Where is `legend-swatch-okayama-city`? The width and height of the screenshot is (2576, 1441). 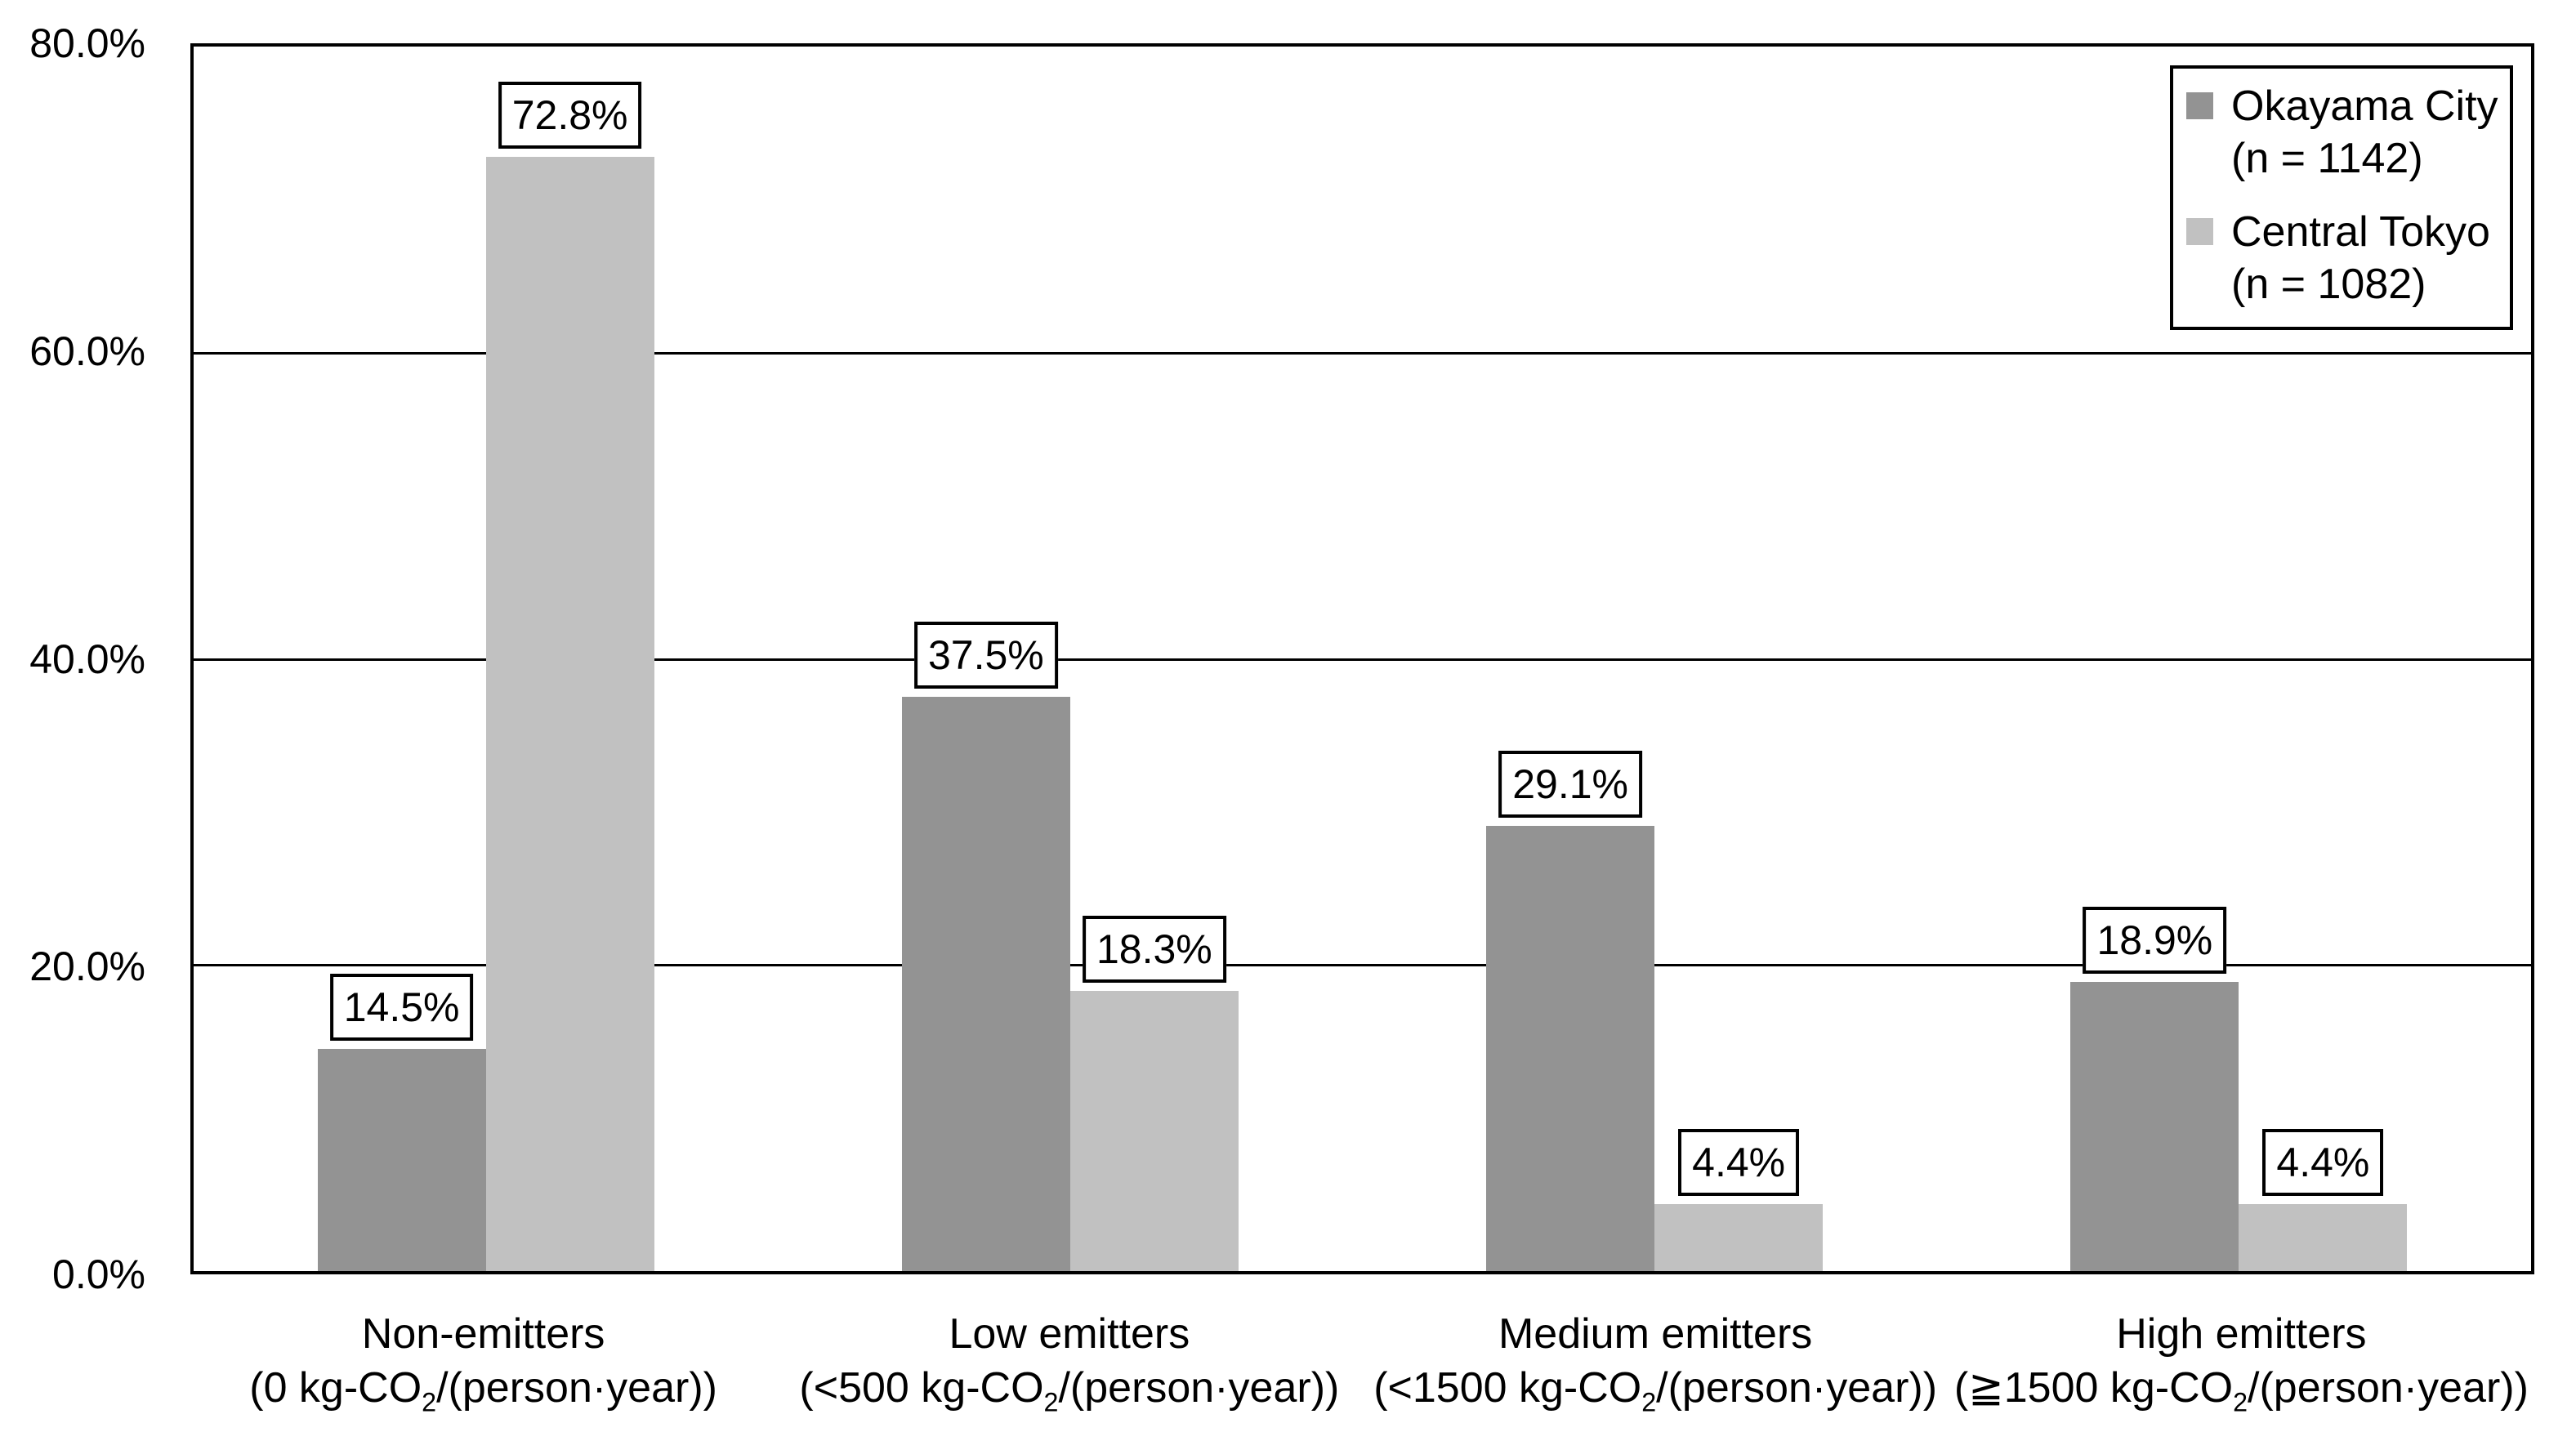 legend-swatch-okayama-city is located at coordinates (2199, 105).